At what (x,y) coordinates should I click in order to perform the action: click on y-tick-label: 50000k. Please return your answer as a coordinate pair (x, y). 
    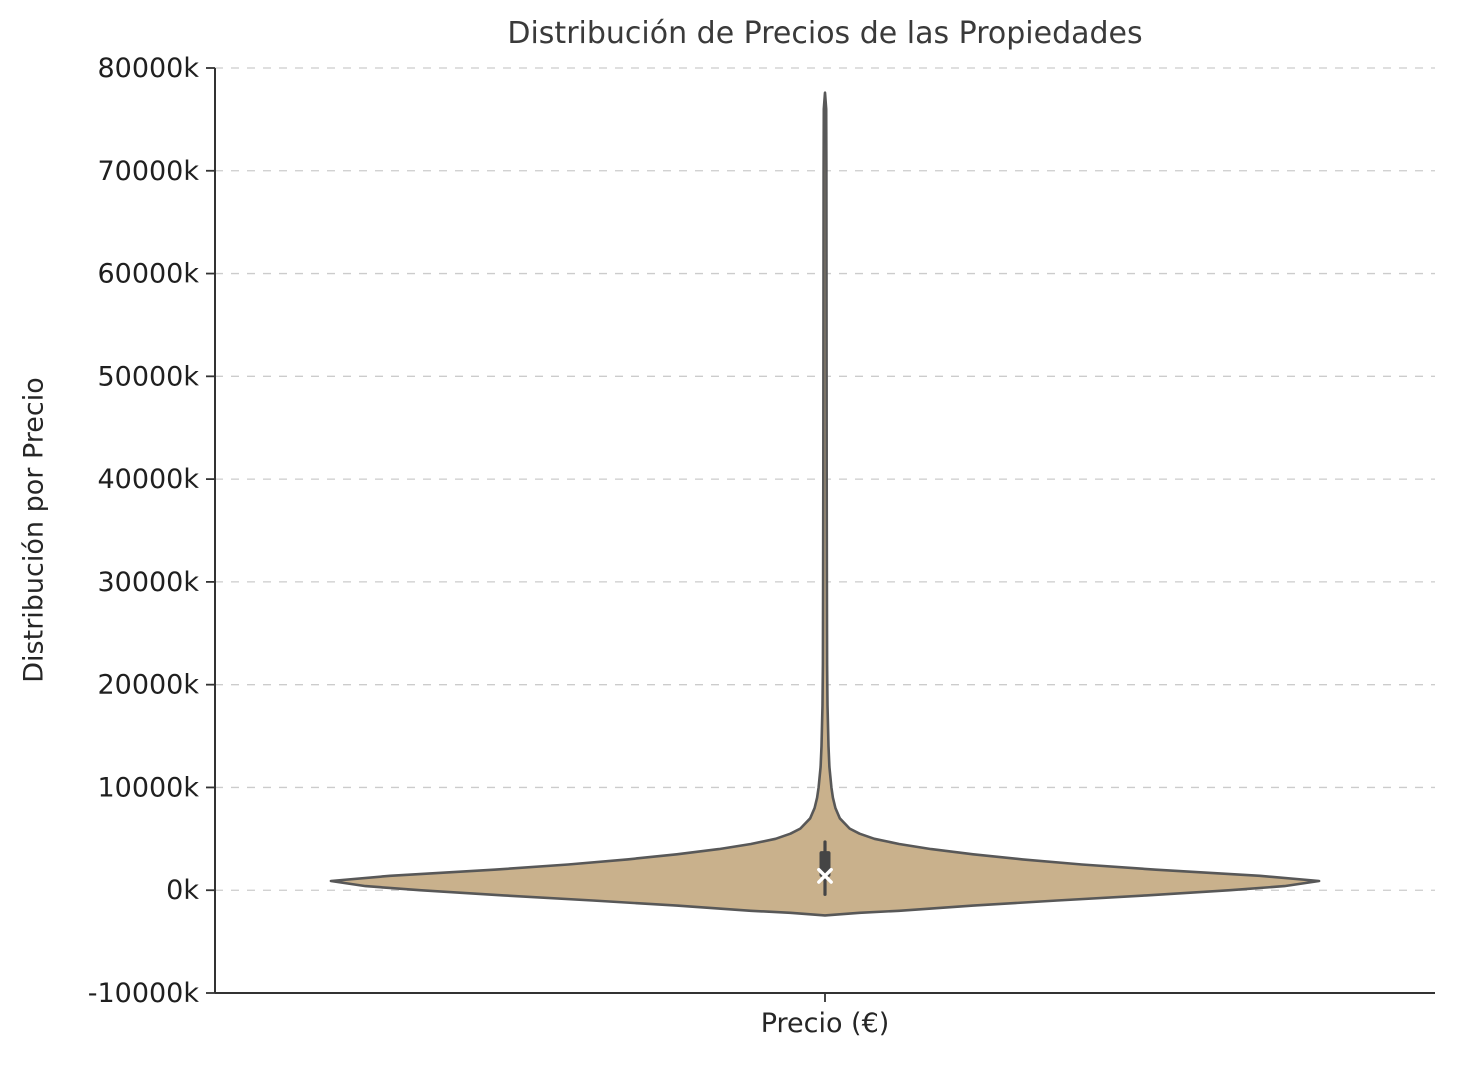
    Looking at the image, I should click on (148, 376).